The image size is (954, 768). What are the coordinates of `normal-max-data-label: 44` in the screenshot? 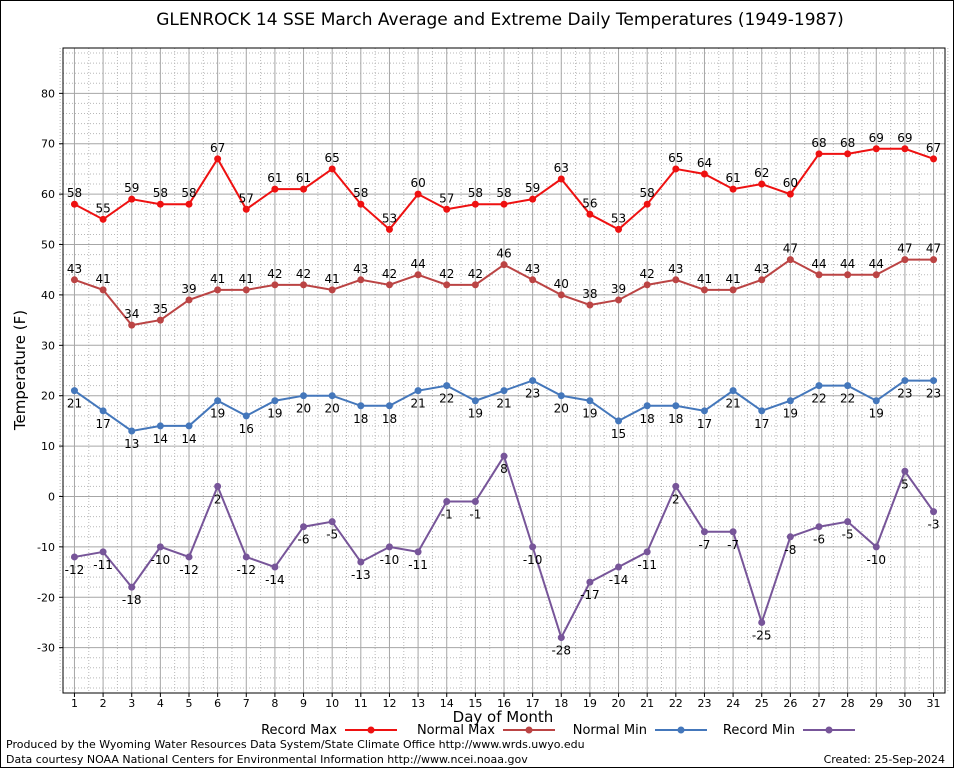 It's located at (876, 264).